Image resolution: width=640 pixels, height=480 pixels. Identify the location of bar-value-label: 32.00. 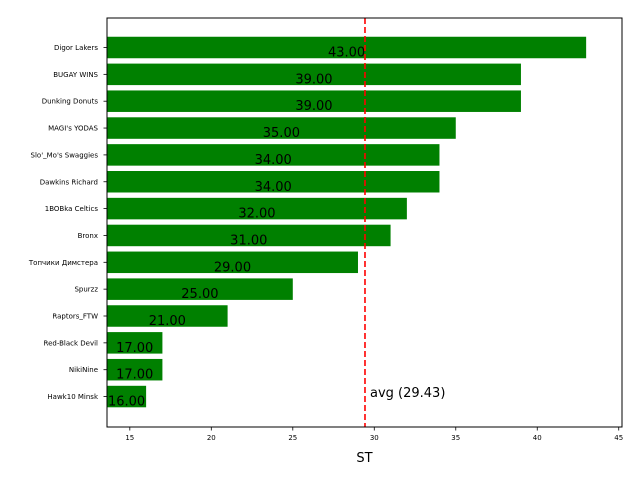
(256, 214).